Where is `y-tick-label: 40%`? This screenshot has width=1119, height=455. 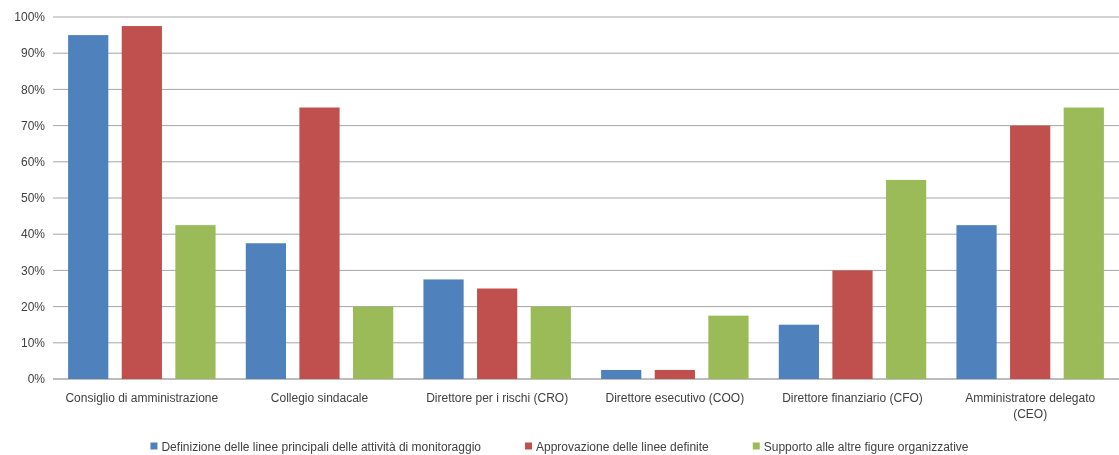
y-tick-label: 40% is located at coordinates (33, 234).